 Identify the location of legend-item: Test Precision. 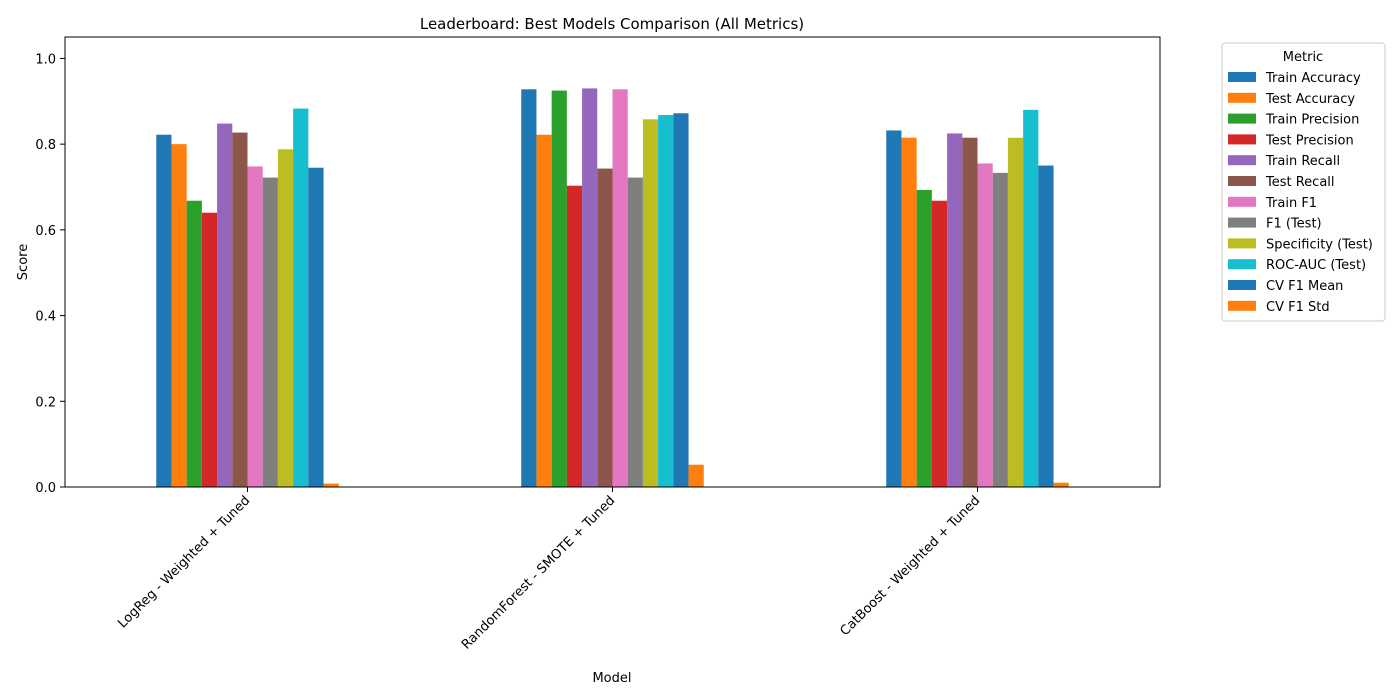
(1291, 140).